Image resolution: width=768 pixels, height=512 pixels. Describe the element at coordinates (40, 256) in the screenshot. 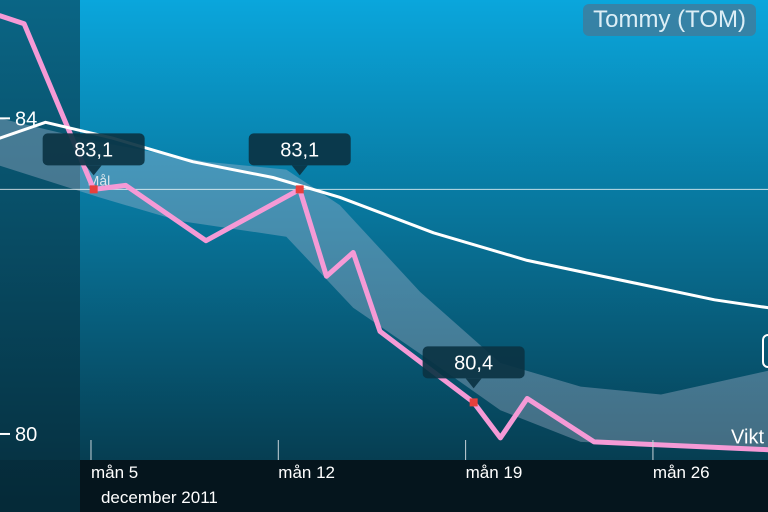

I see `past-range-shade` at that location.